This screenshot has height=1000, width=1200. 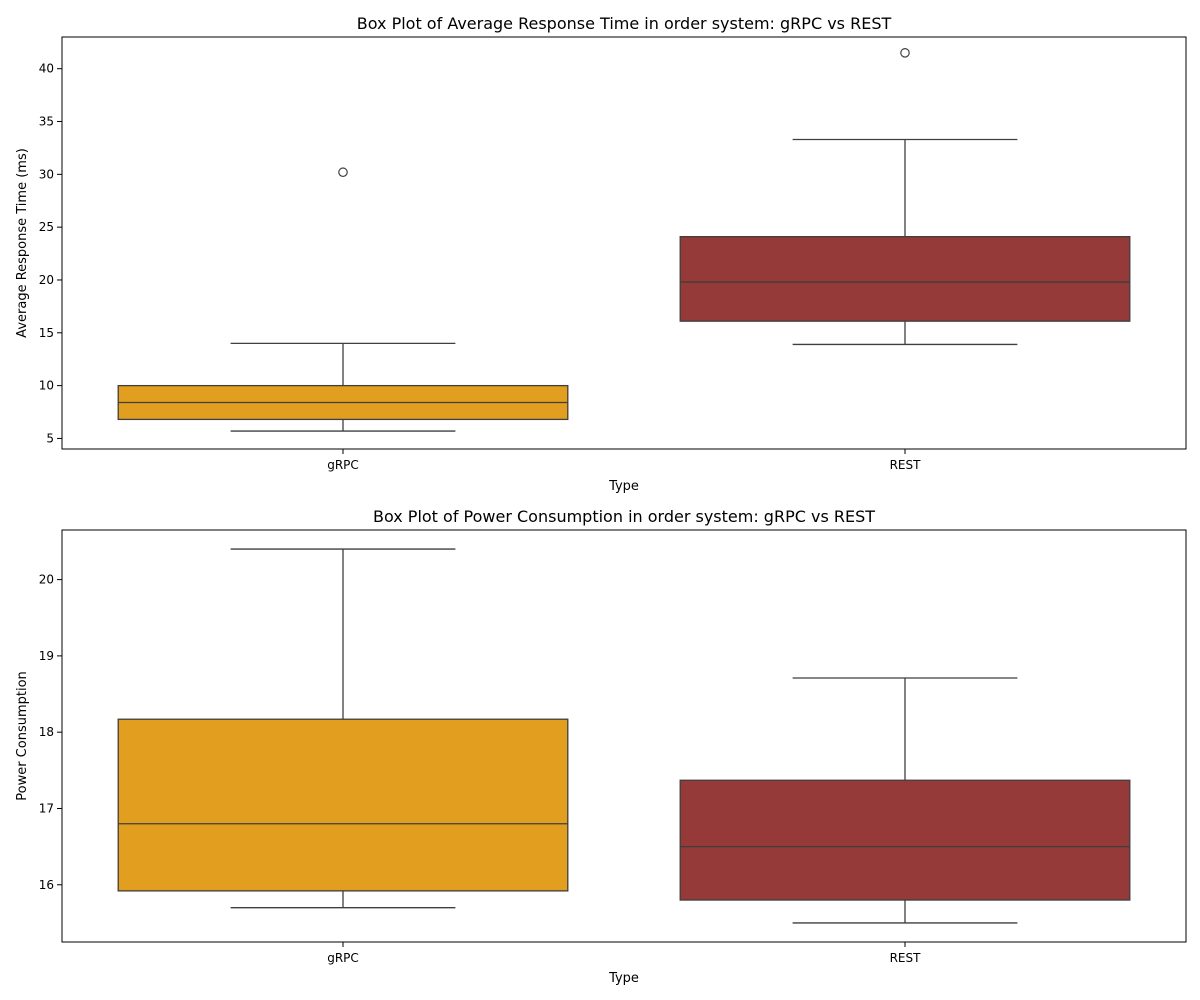 What do you see at coordinates (46, 732) in the screenshot?
I see `y-tick-label: 18` at bounding box center [46, 732].